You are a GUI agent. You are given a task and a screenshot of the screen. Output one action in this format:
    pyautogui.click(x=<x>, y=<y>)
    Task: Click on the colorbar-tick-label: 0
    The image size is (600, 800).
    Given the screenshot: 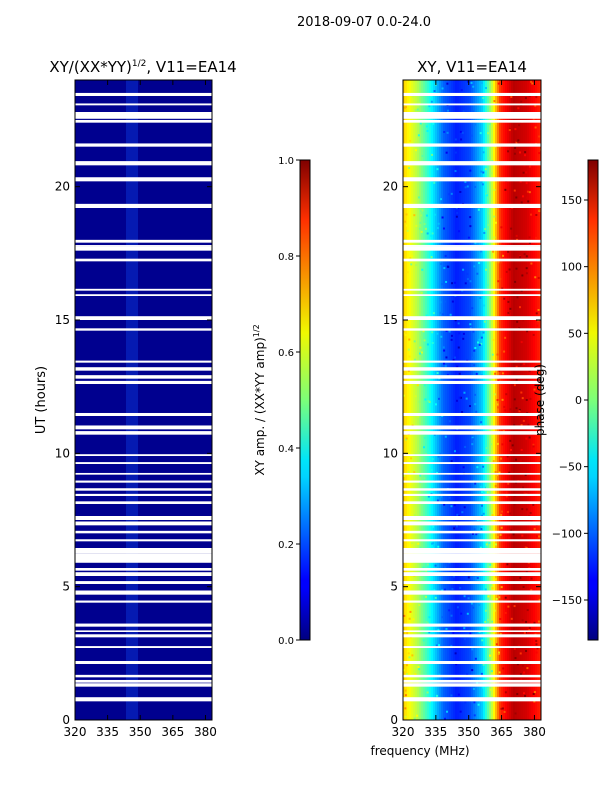 What is the action you would take?
    pyautogui.click(x=578, y=400)
    